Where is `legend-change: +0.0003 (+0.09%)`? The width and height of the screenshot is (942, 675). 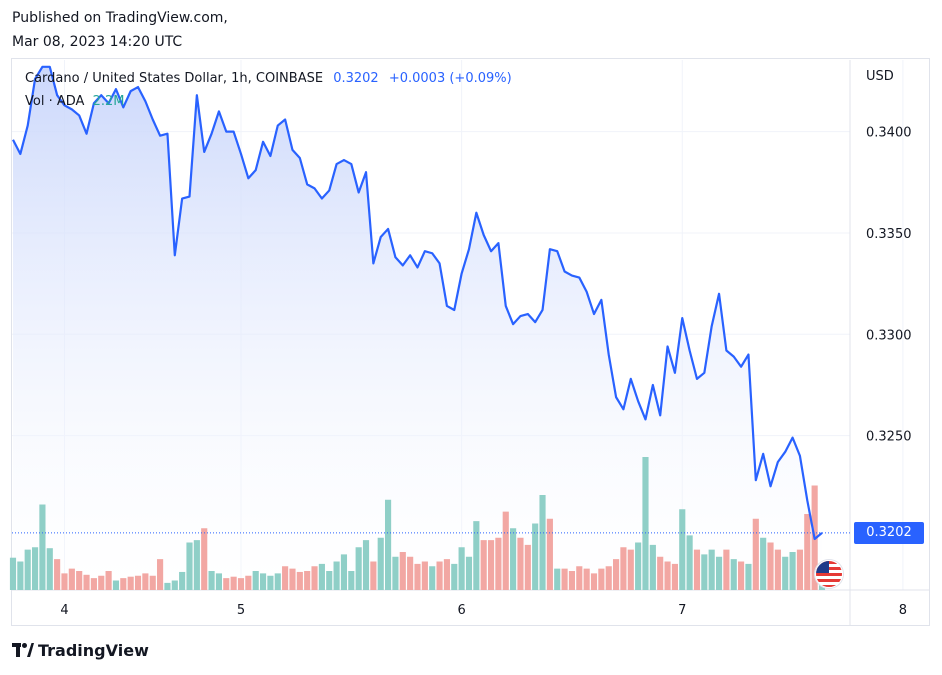
legend-change: +0.0003 (+0.09%) is located at coordinates (450, 78).